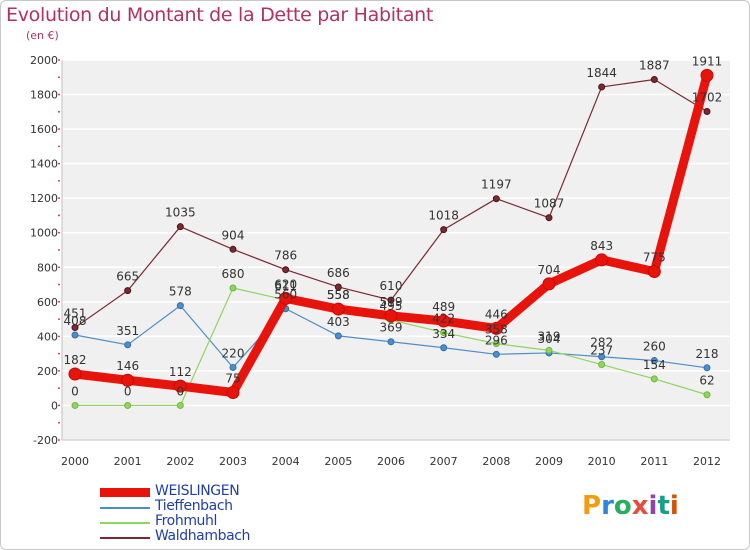 The image size is (750, 550). Describe the element at coordinates (286, 461) in the screenshot. I see `x-tick-label: 2004` at that location.